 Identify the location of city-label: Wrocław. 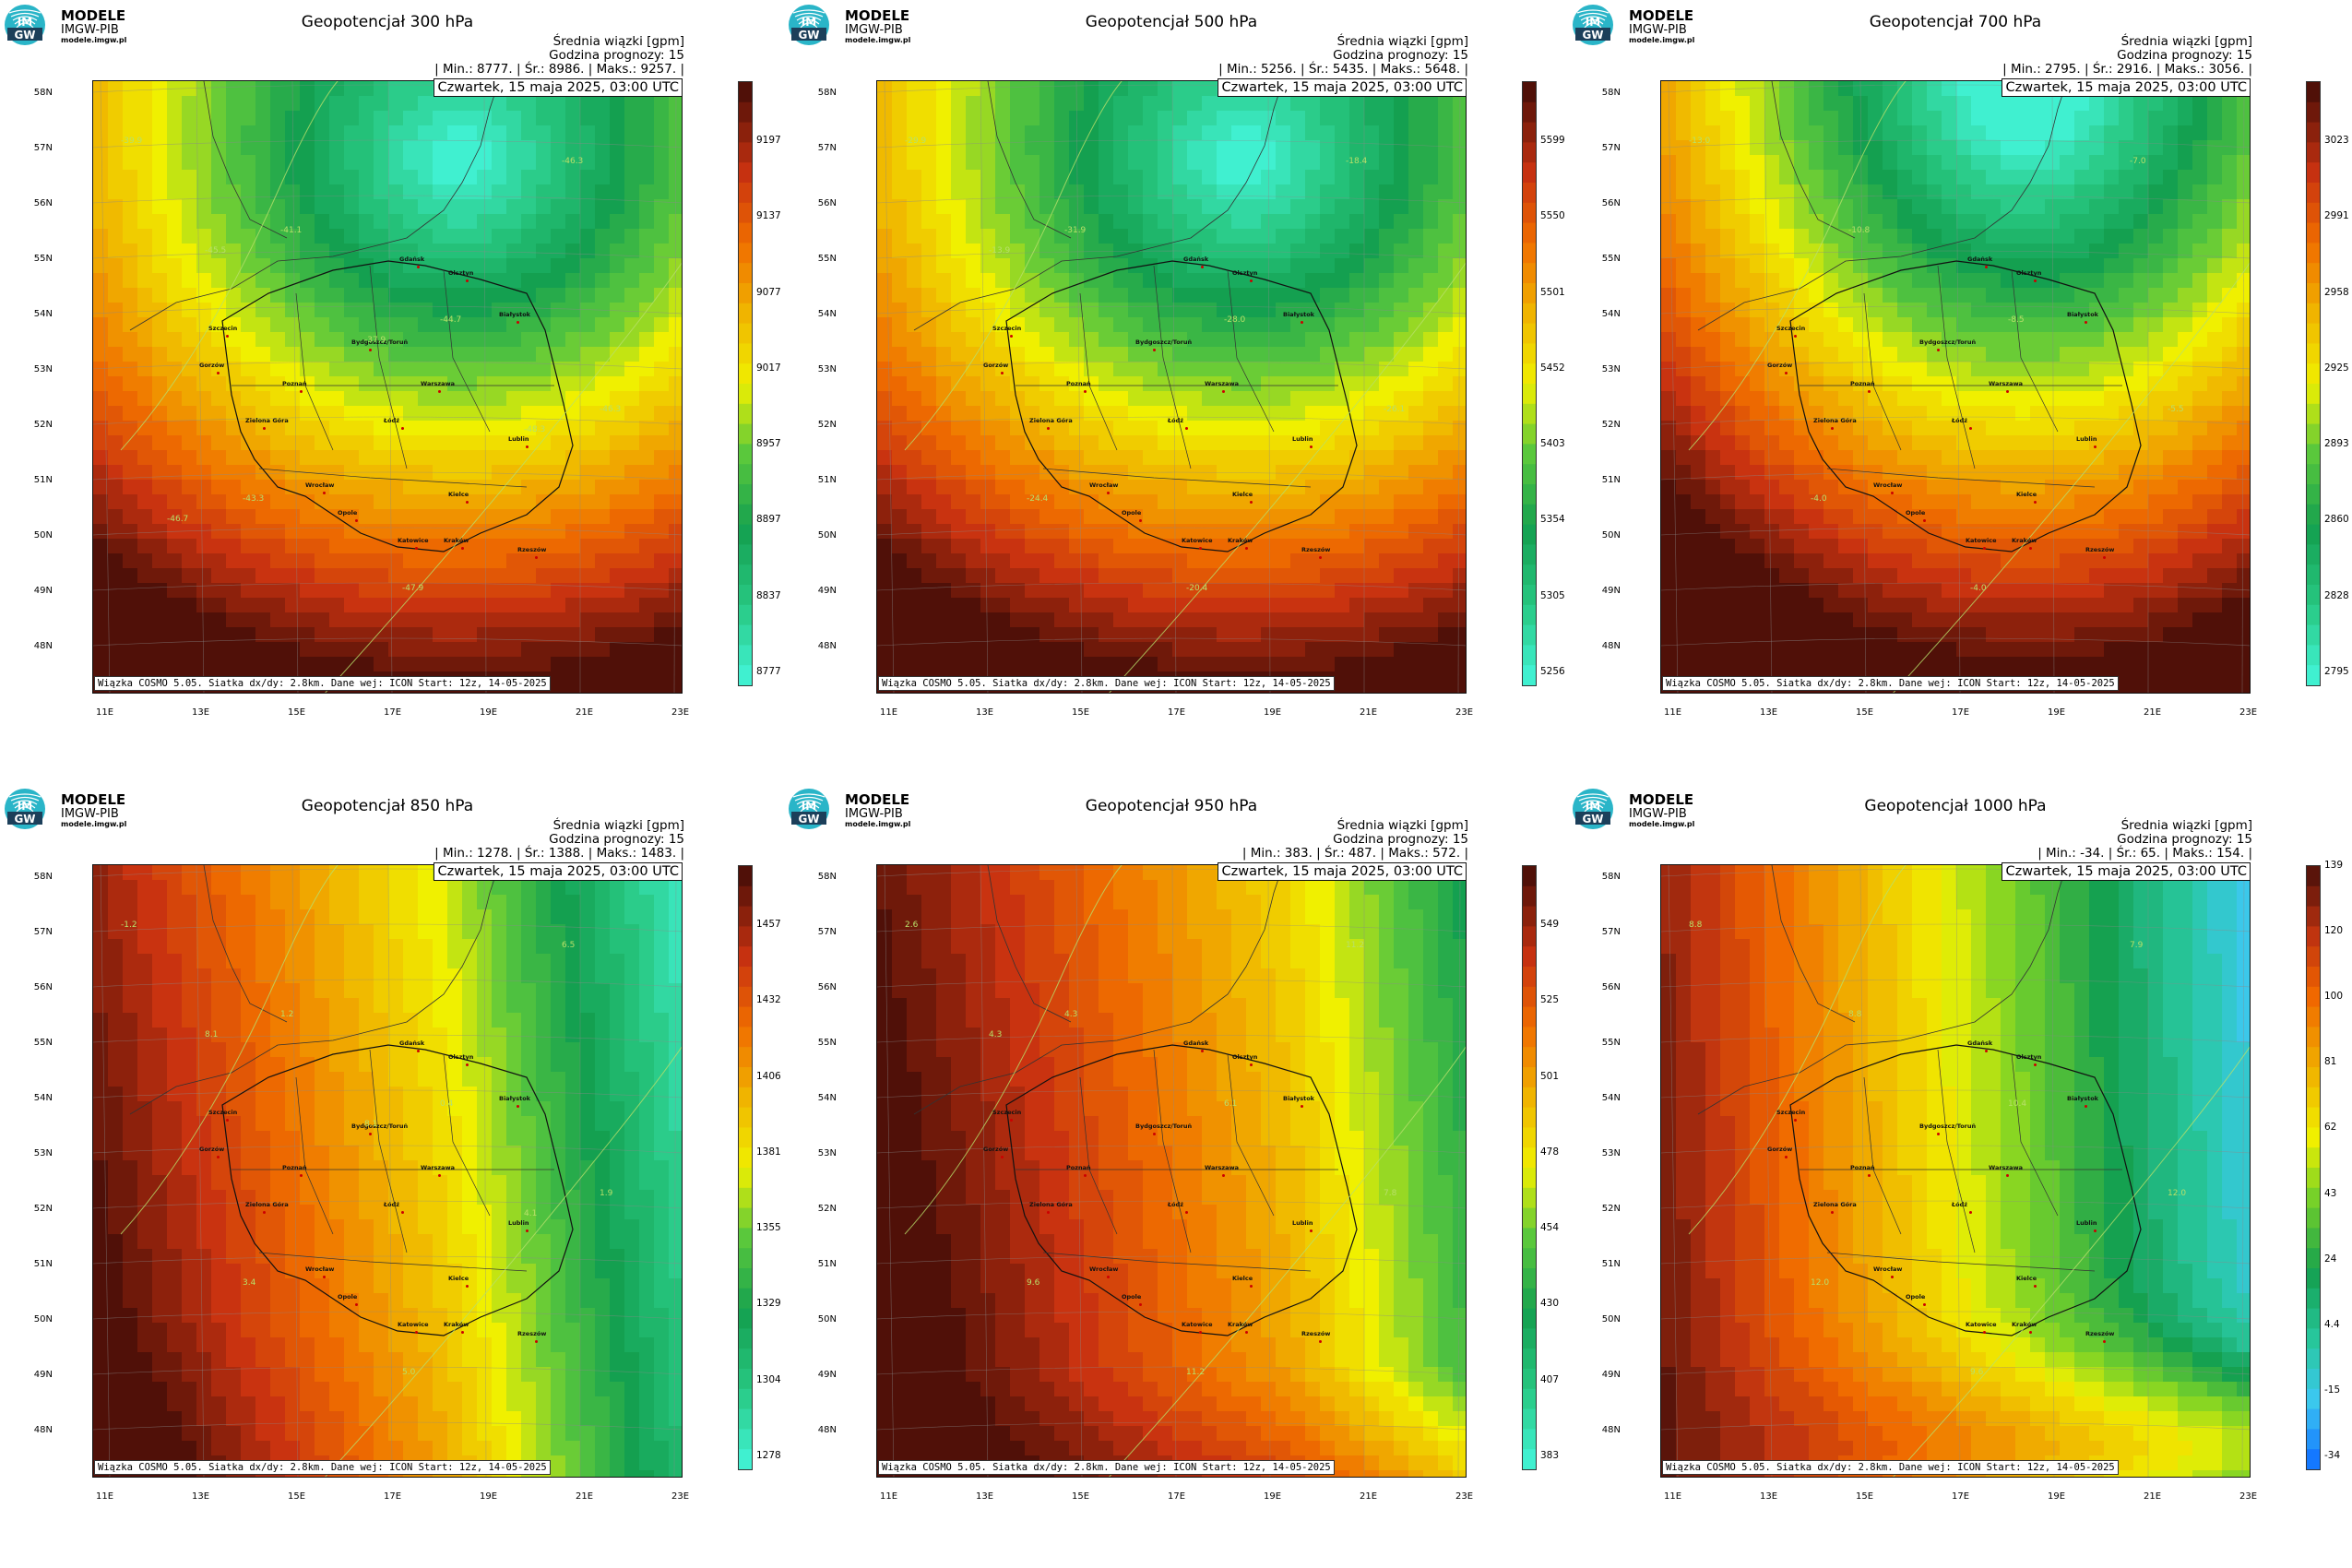
(1104, 1269).